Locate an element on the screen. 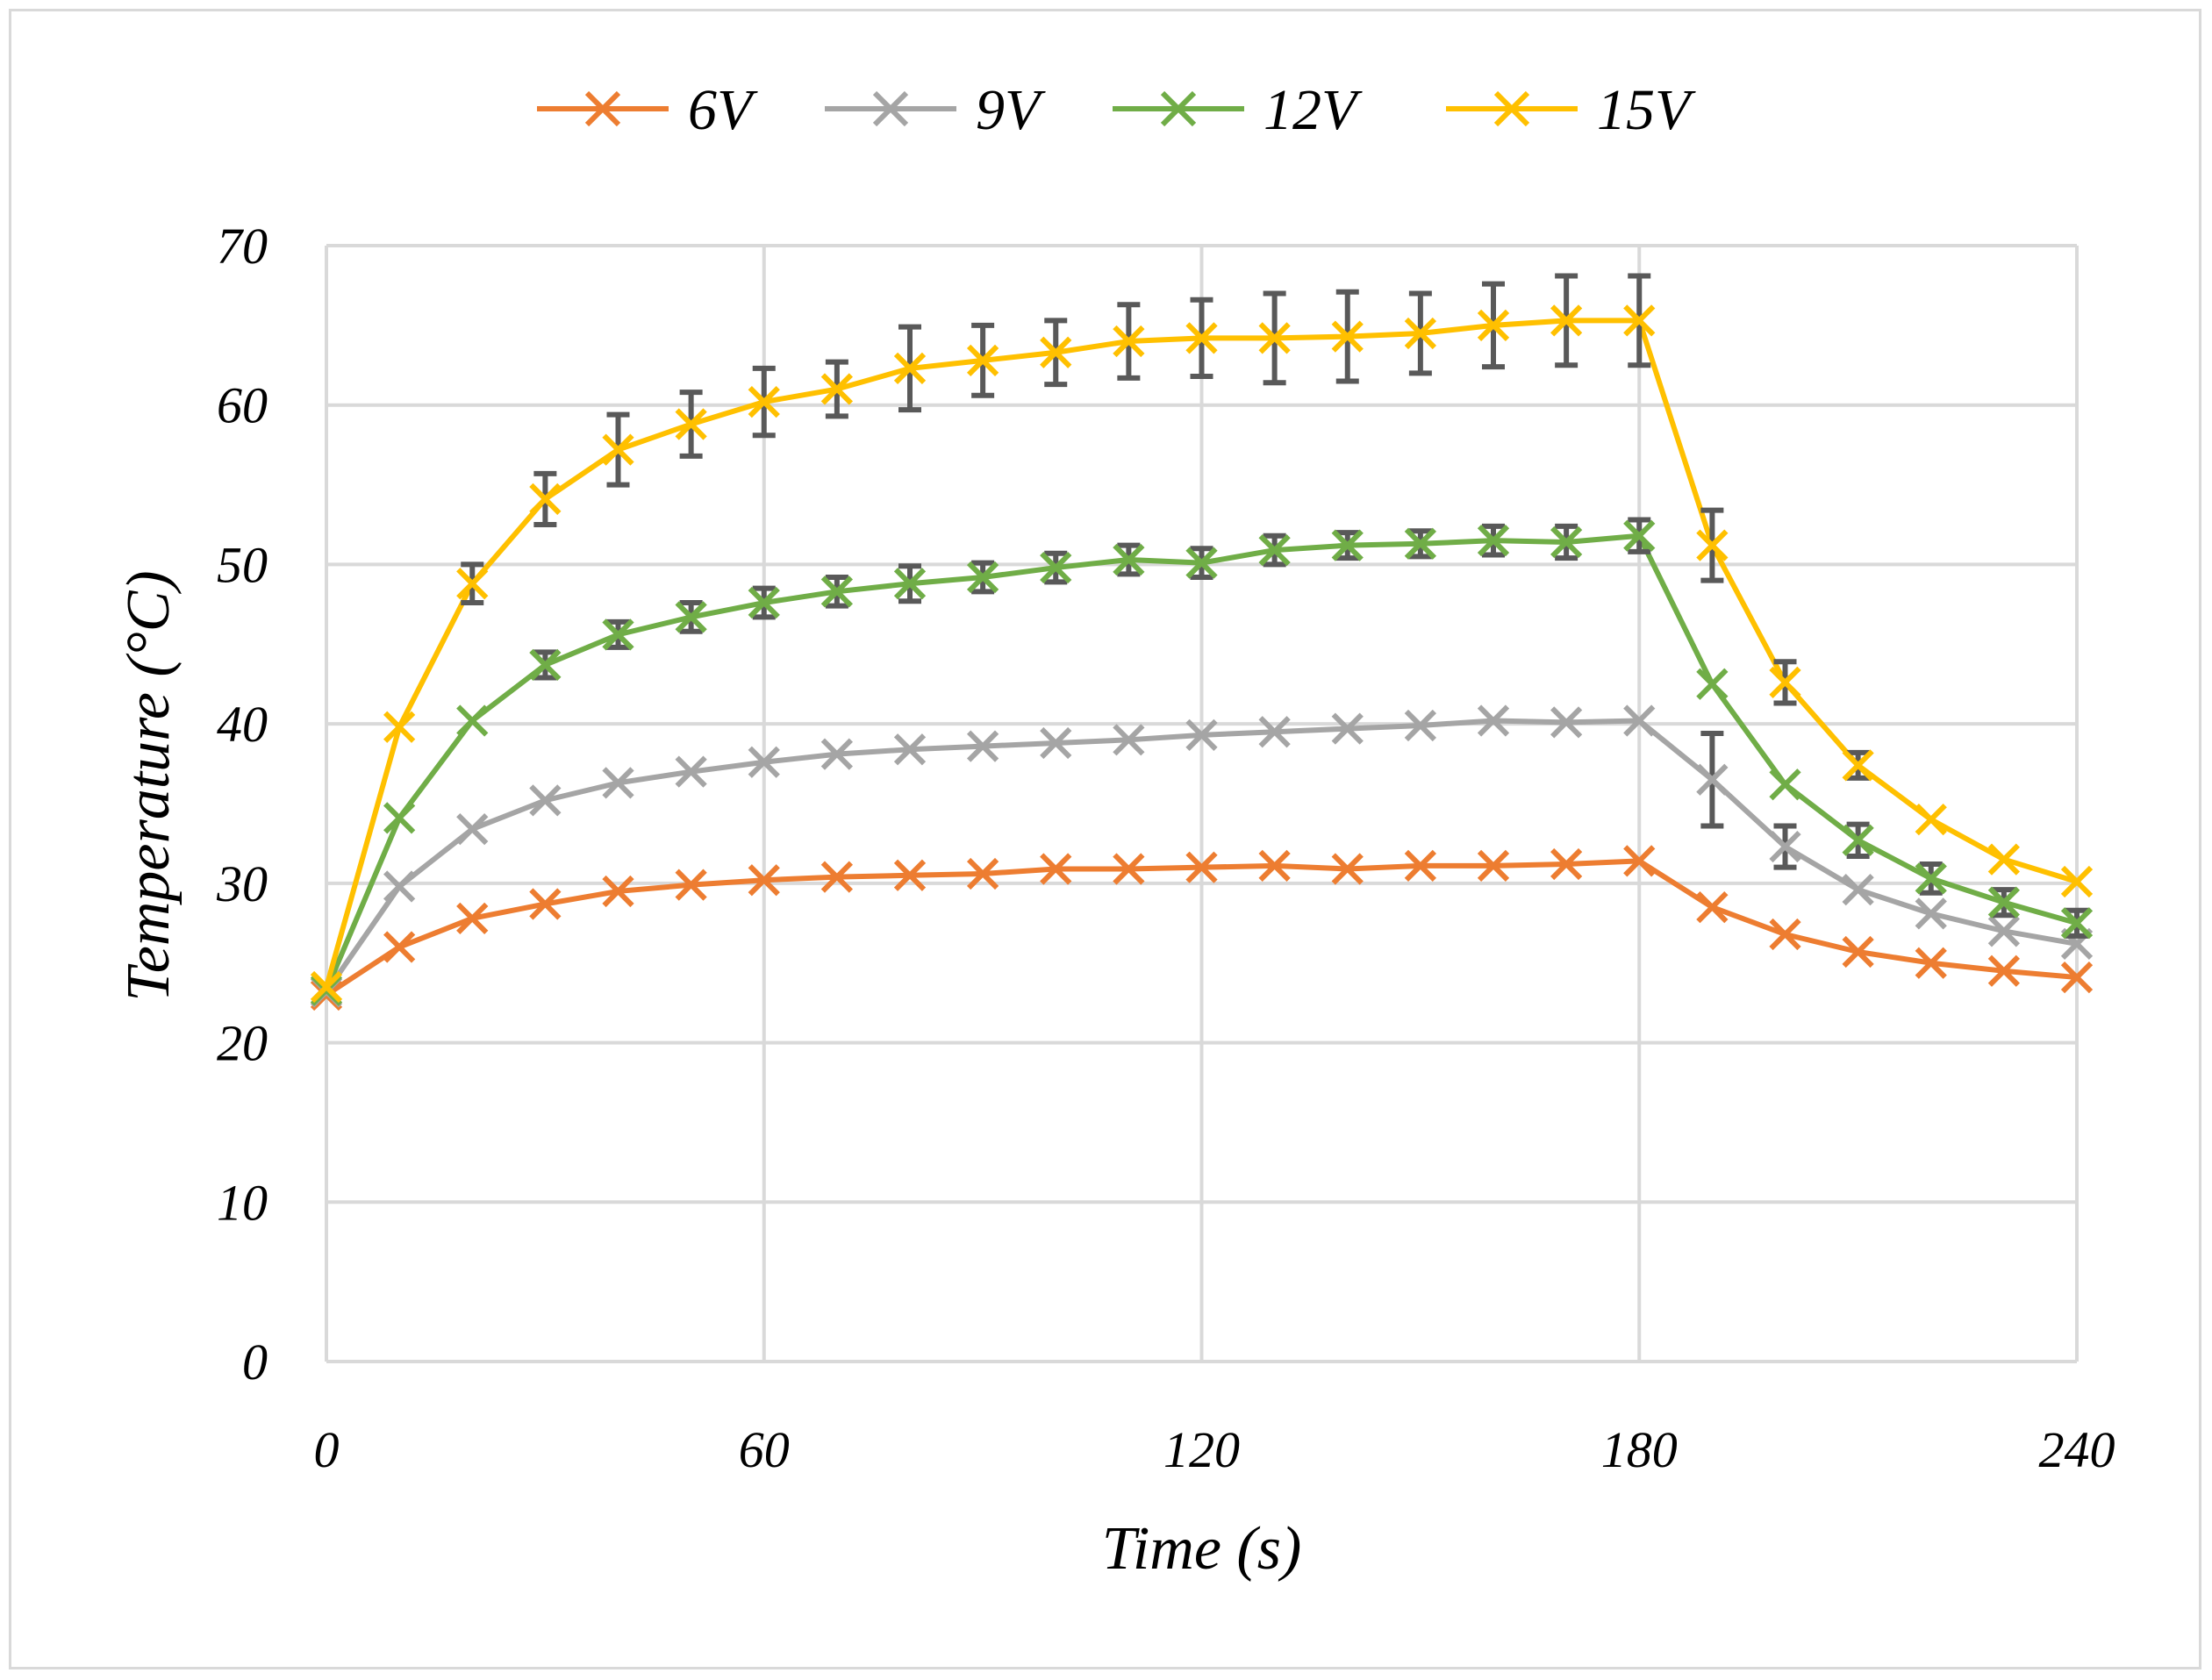  y-tick-label: 10 is located at coordinates (242, 1202).